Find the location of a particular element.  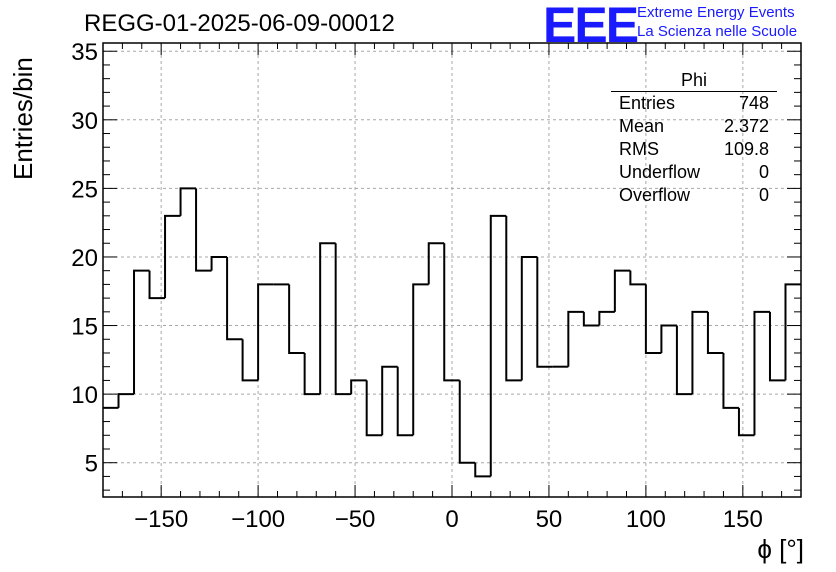

y-tick-label: 35 is located at coordinates (84, 52).